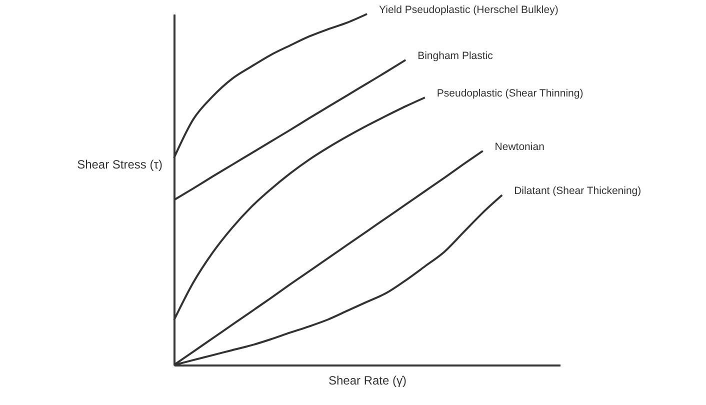 Image resolution: width=706 pixels, height=405 pixels. What do you see at coordinates (119, 165) in the screenshot?
I see `y-axis-title: Shear Stress (τ)` at bounding box center [119, 165].